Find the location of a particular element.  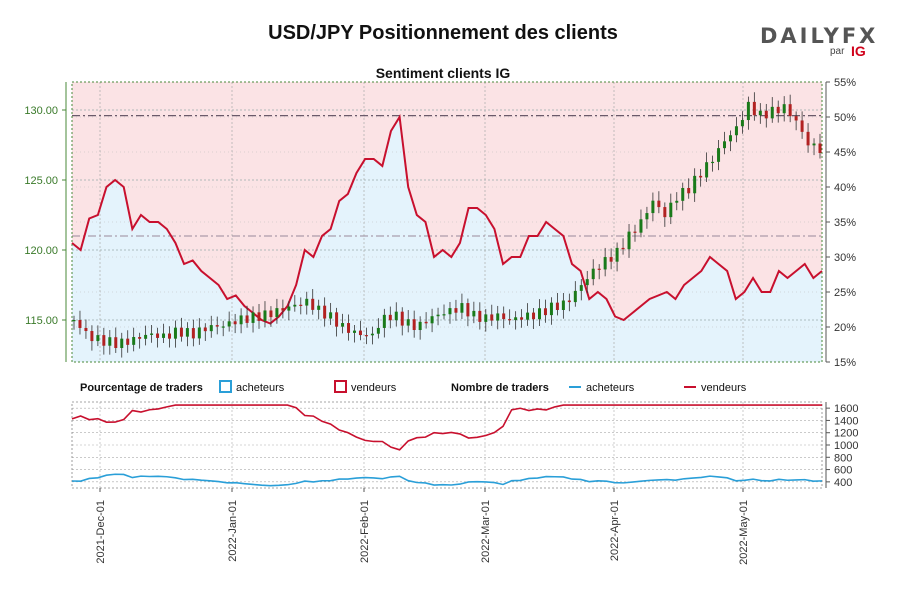

y-tick-label-right: 15% is located at coordinates (845, 363).